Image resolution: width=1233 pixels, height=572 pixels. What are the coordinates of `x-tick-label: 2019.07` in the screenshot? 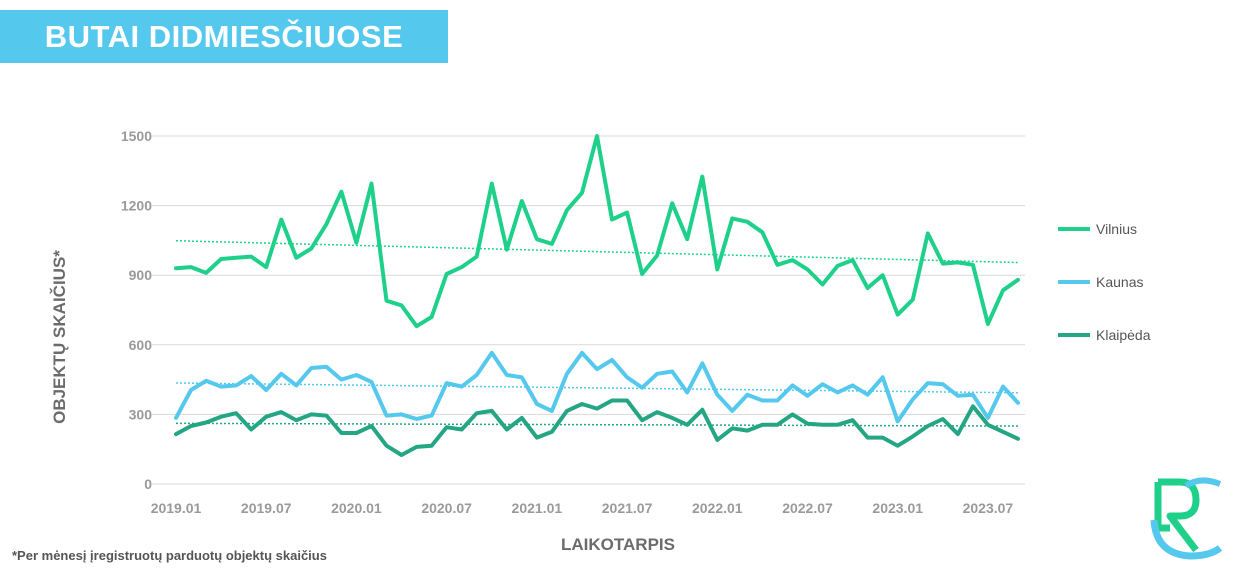 It's located at (266, 508).